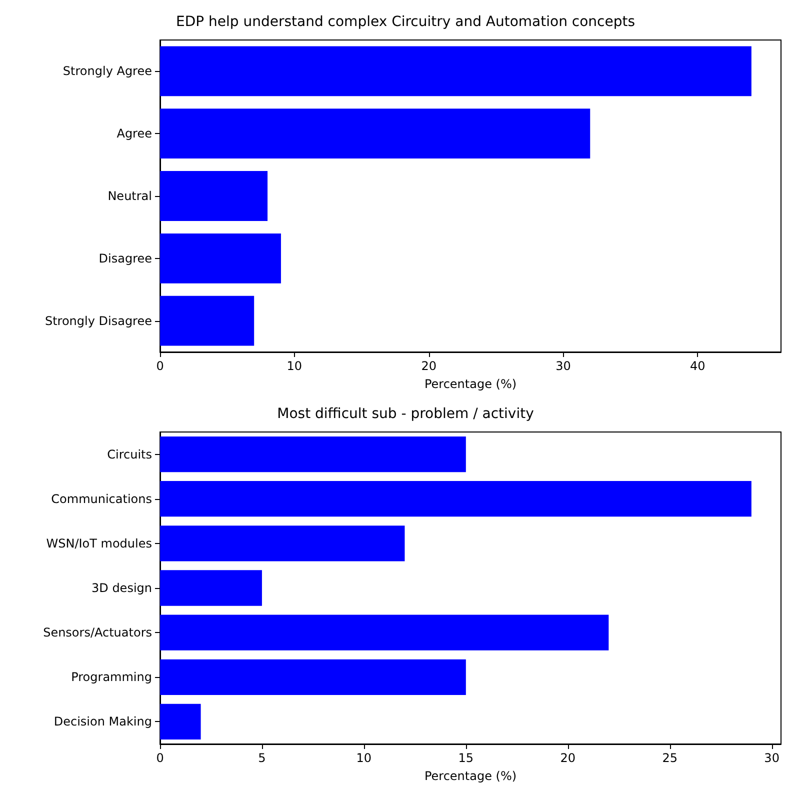  Describe the element at coordinates (698, 366) in the screenshot. I see `x-tick-label: 40` at that location.